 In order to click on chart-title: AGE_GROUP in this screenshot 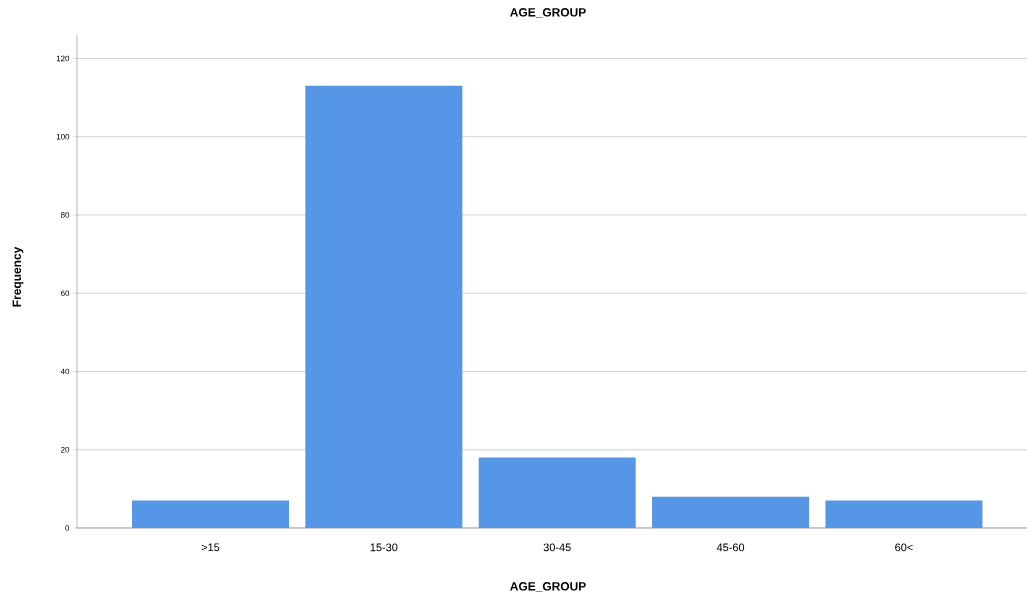, I will do `click(548, 13)`.